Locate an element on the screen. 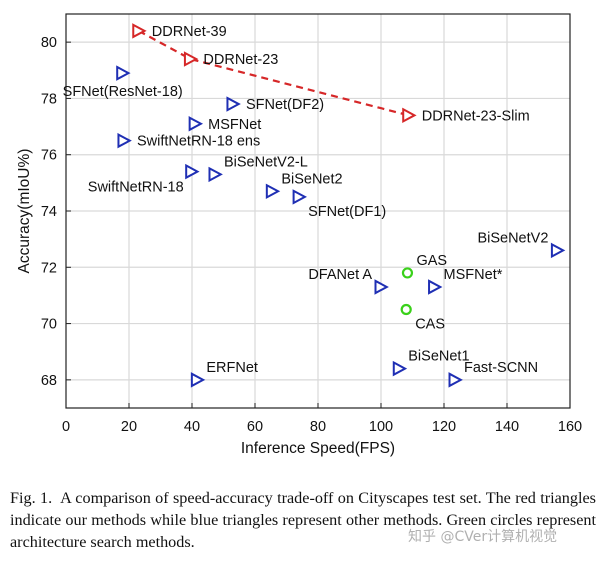  point-label: DFANet A is located at coordinates (340, 275).